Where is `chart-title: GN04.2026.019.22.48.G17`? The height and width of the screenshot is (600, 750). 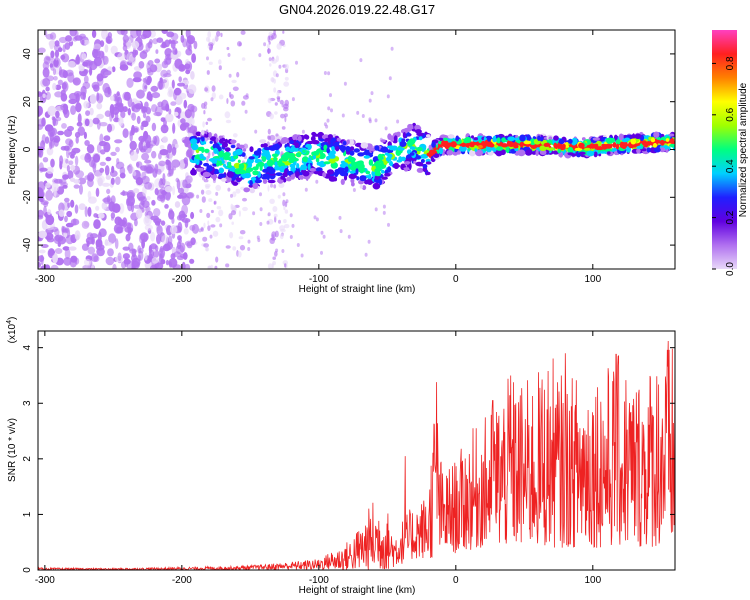
chart-title: GN04.2026.019.22.48.G17 is located at coordinates (357, 9).